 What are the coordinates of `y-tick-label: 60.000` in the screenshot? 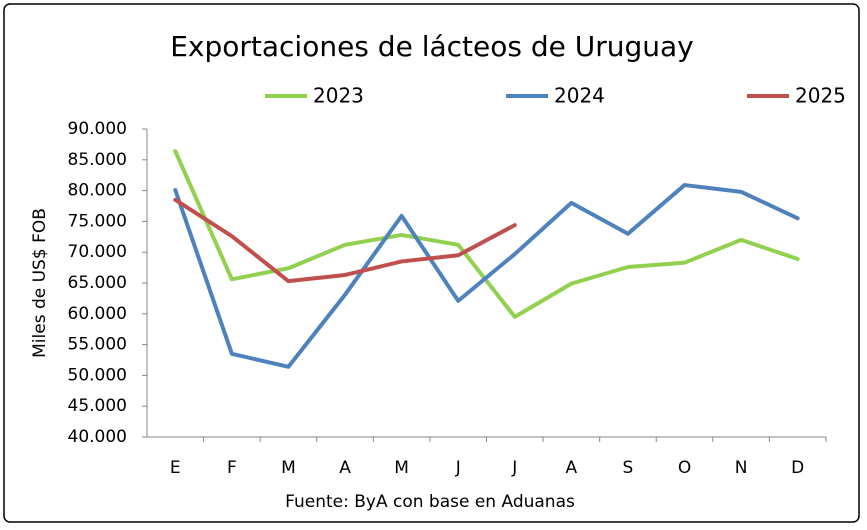 It's located at (97, 314).